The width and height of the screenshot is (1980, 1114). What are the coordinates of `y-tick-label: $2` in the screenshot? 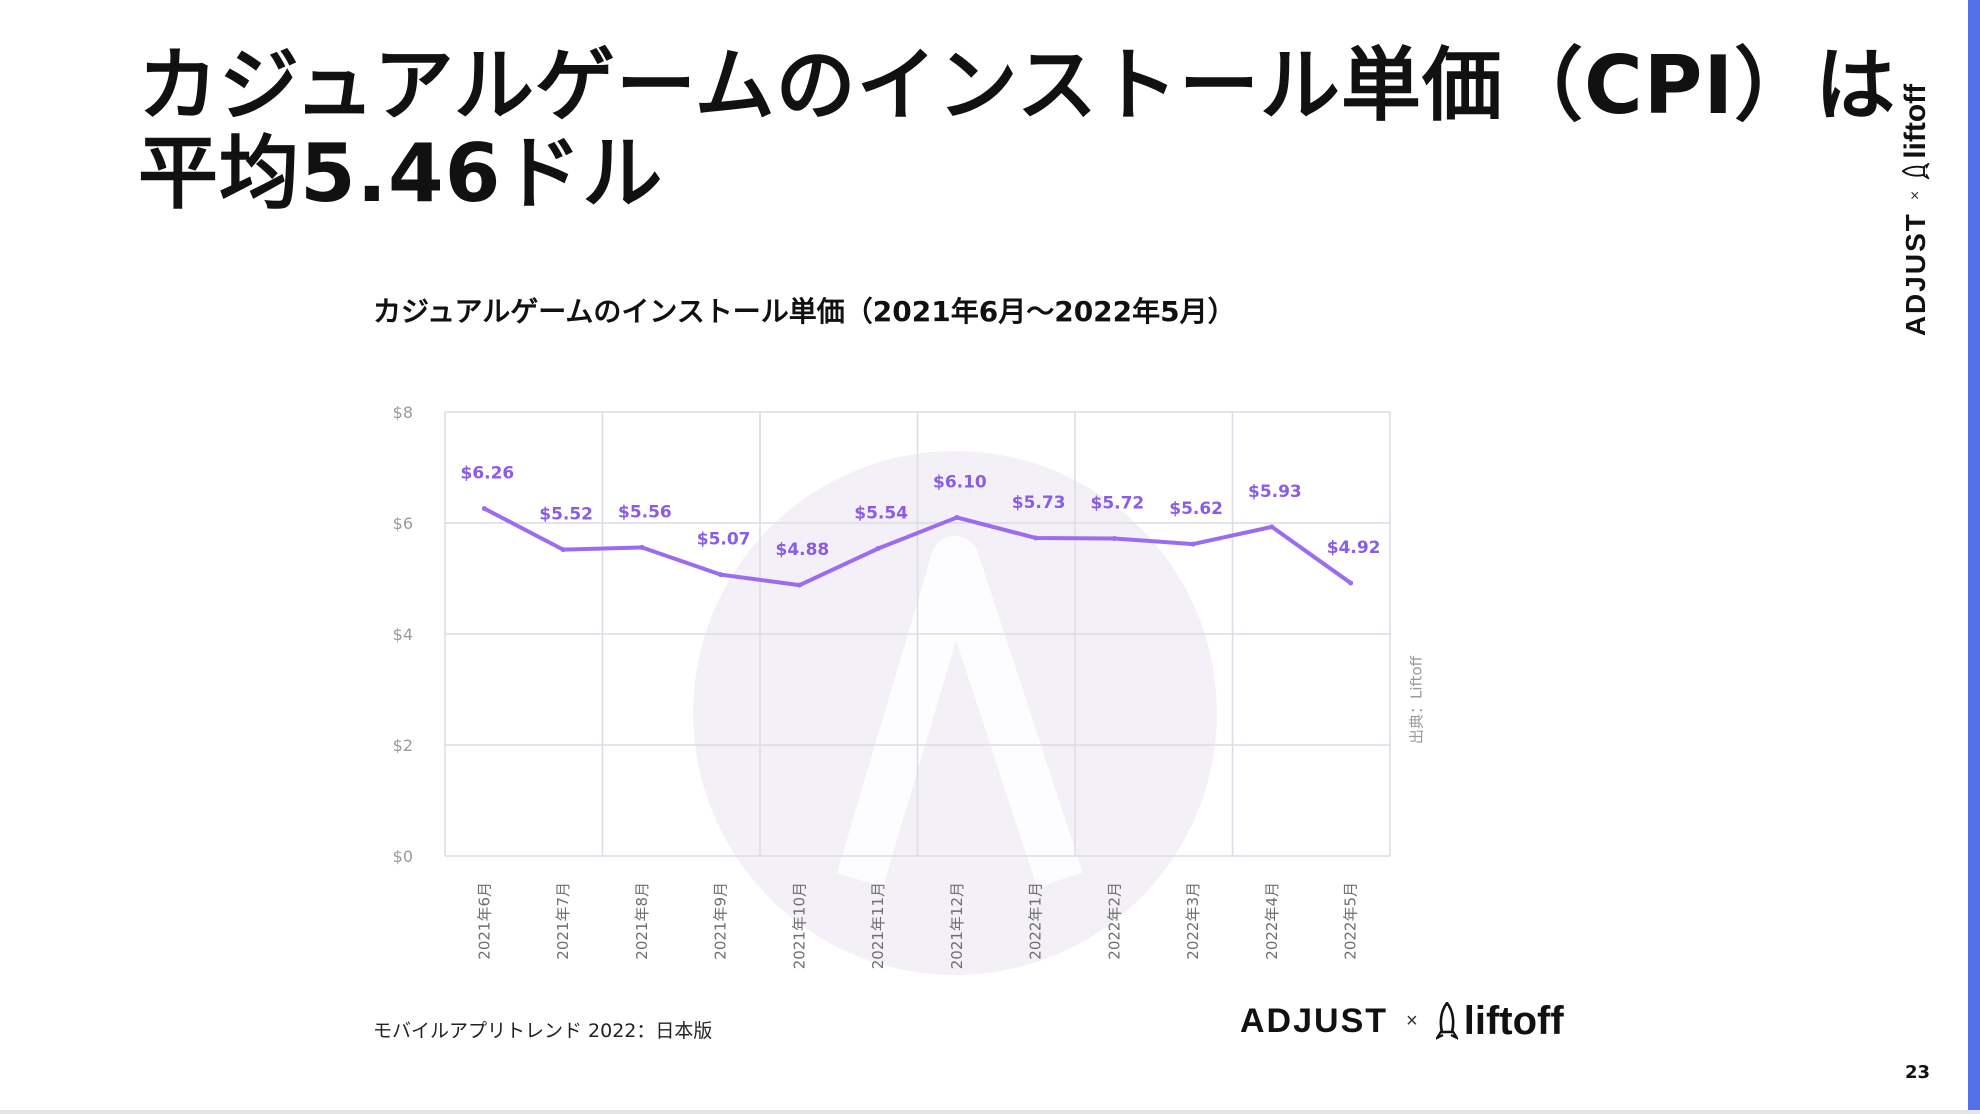 It's located at (403, 745).